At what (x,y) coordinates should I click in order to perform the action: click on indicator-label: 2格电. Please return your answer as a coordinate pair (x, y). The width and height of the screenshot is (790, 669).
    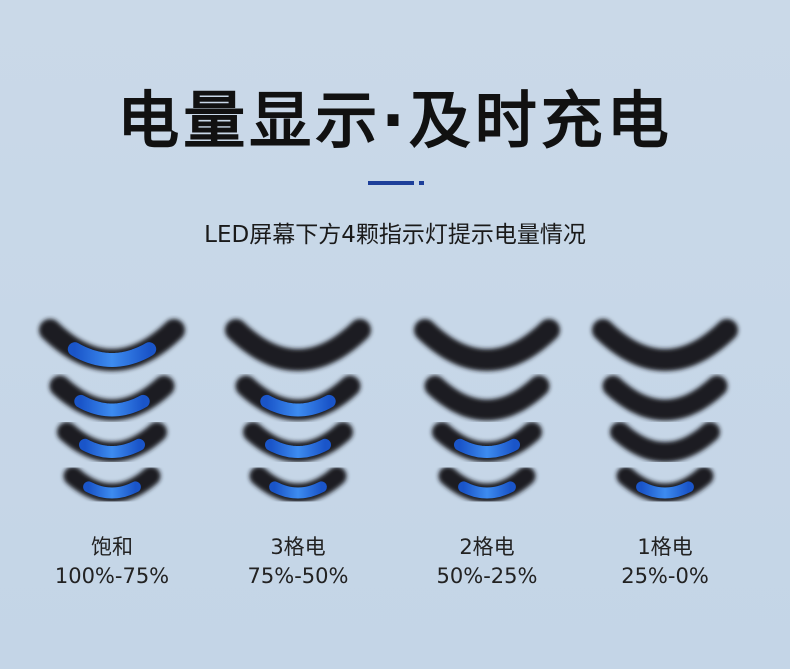
    Looking at the image, I should click on (486, 547).